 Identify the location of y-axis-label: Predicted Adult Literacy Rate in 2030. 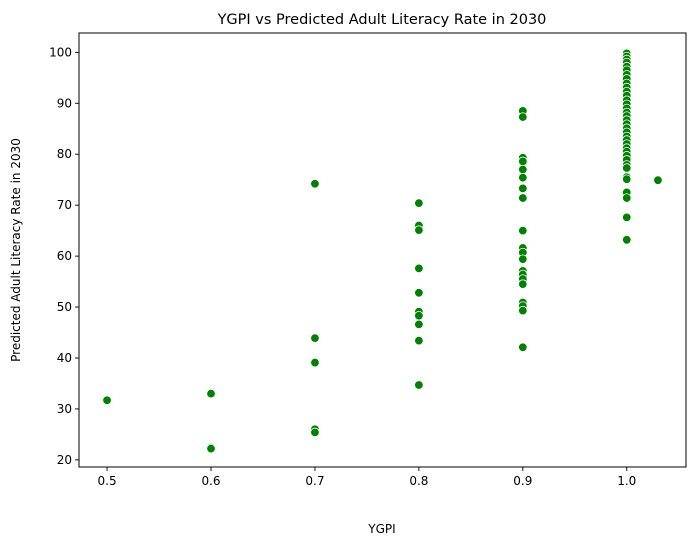
(16, 250).